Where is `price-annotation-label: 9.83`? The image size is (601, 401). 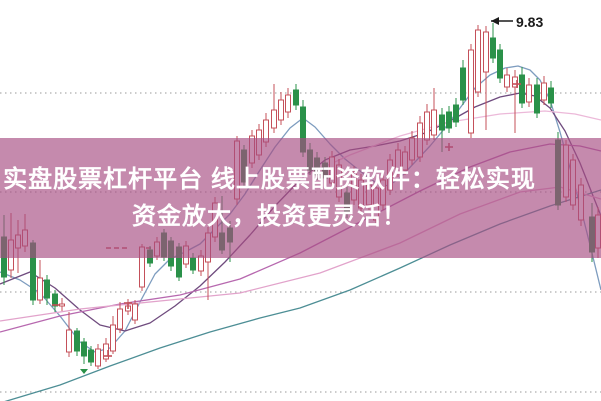 price-annotation-label: 9.83 is located at coordinates (529, 22).